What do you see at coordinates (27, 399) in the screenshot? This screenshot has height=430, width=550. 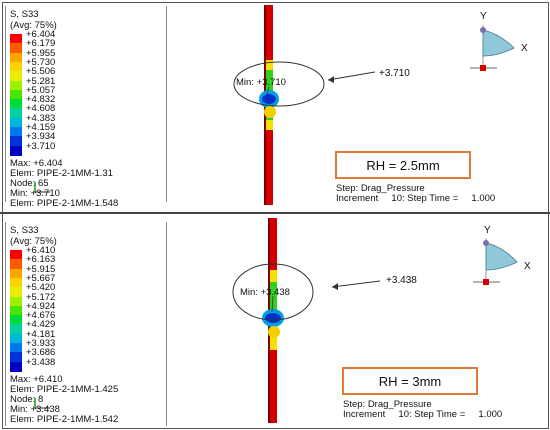 I see `node-label: Node: 8` at bounding box center [27, 399].